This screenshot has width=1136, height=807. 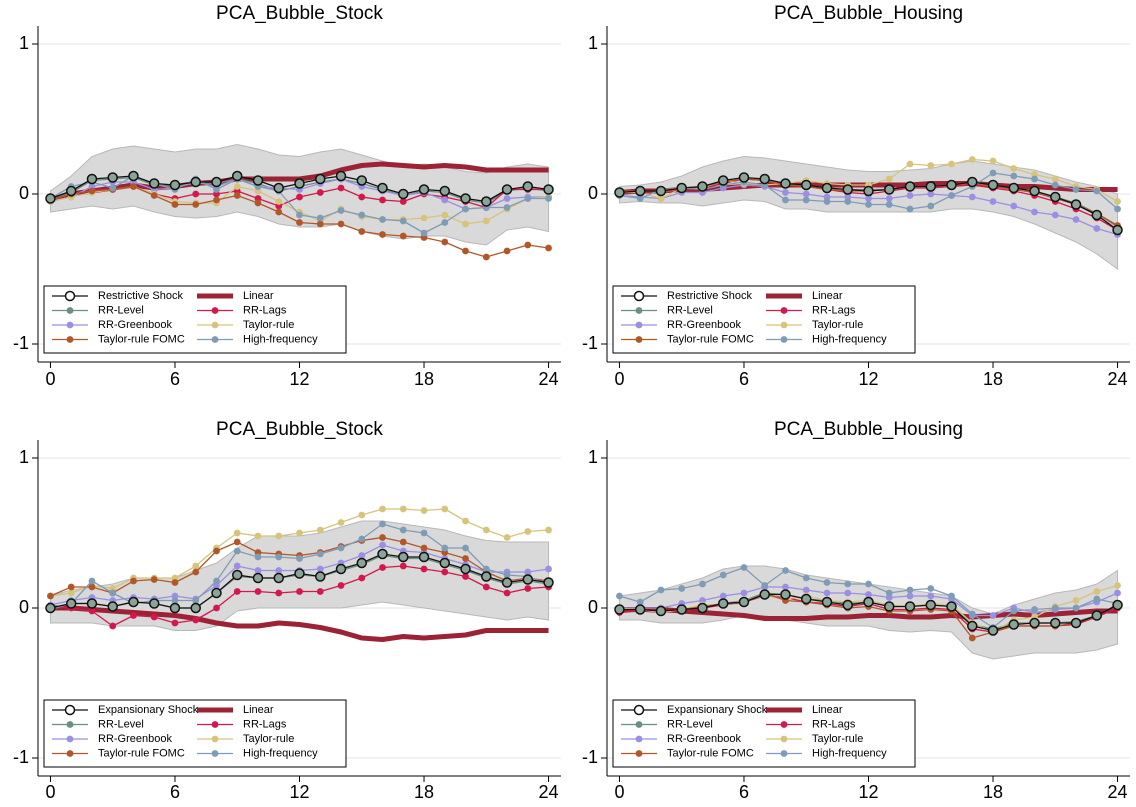 What do you see at coordinates (148, 710) in the screenshot?
I see `legend-label: Expansionary Shock` at bounding box center [148, 710].